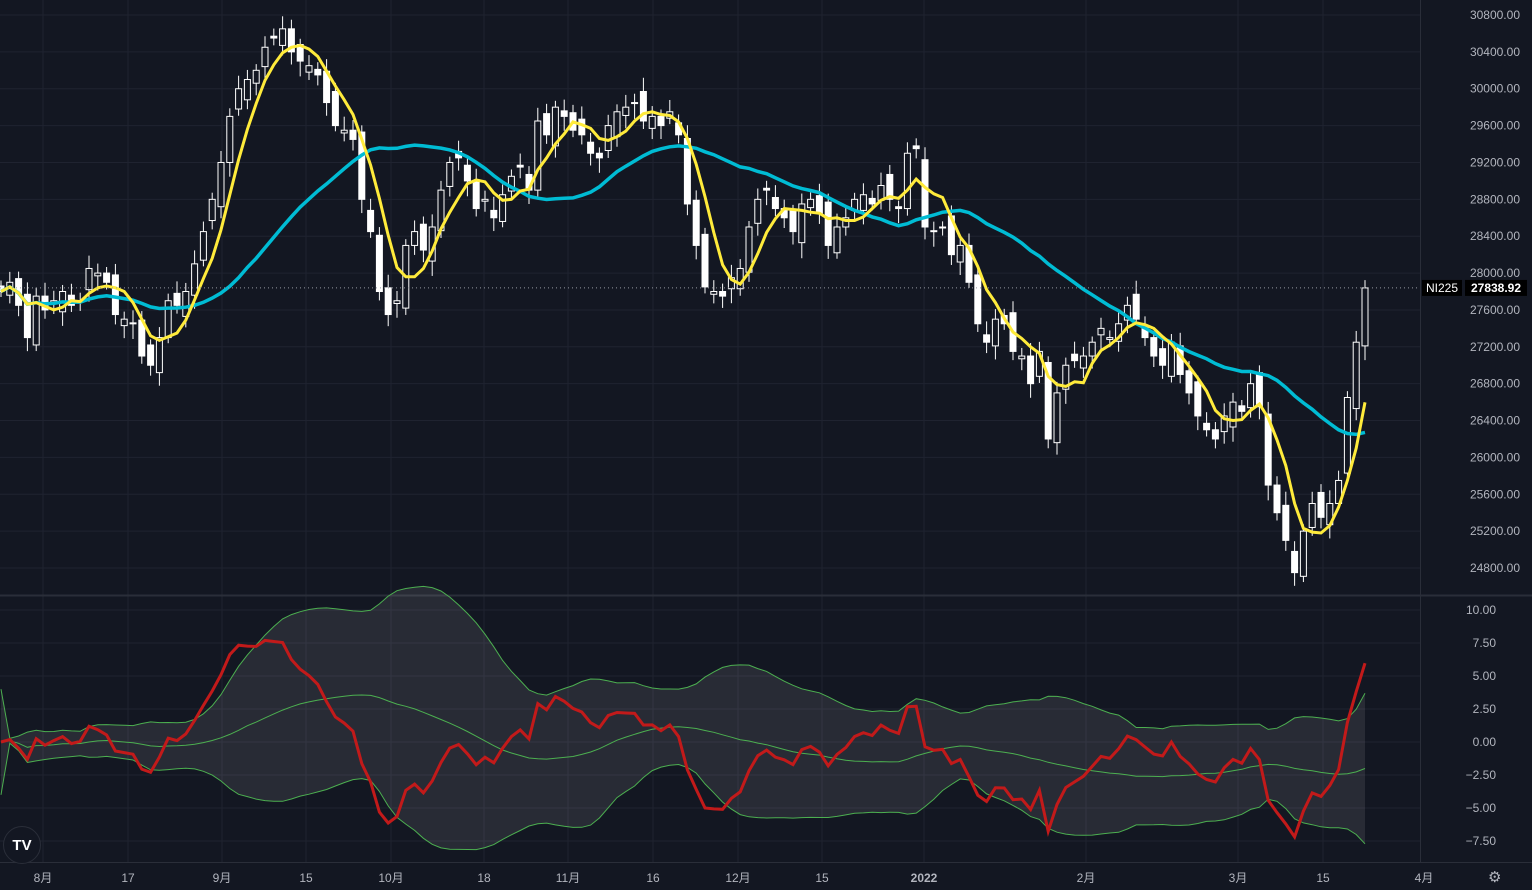  Describe the element at coordinates (1323, 878) in the screenshot. I see `time-tick-label: 15` at that location.